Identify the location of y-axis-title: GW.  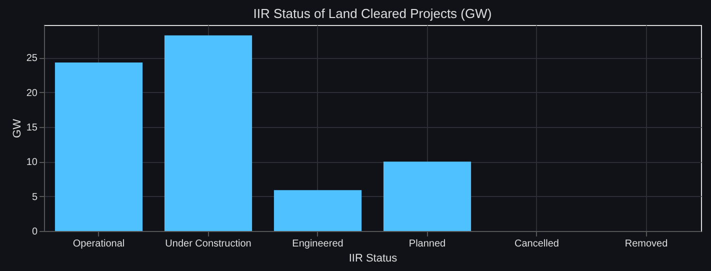
(17, 128).